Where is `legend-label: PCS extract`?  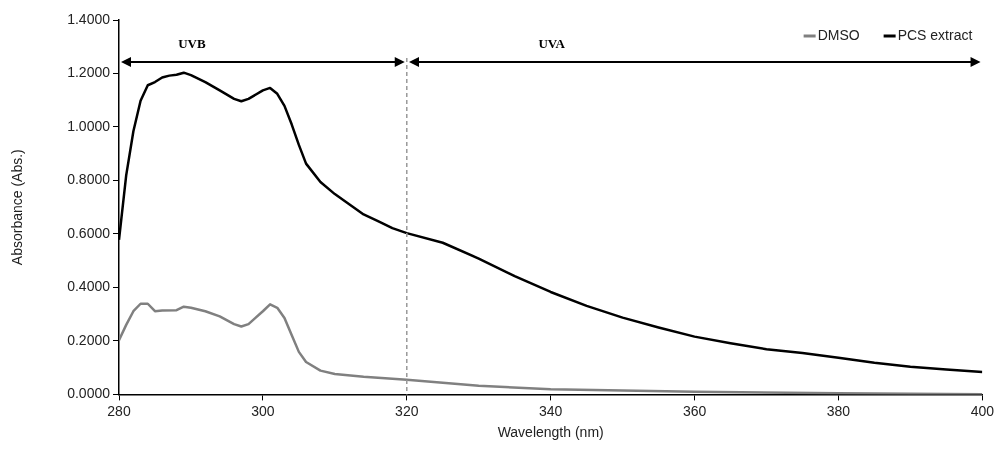
legend-label: PCS extract is located at coordinates (935, 34).